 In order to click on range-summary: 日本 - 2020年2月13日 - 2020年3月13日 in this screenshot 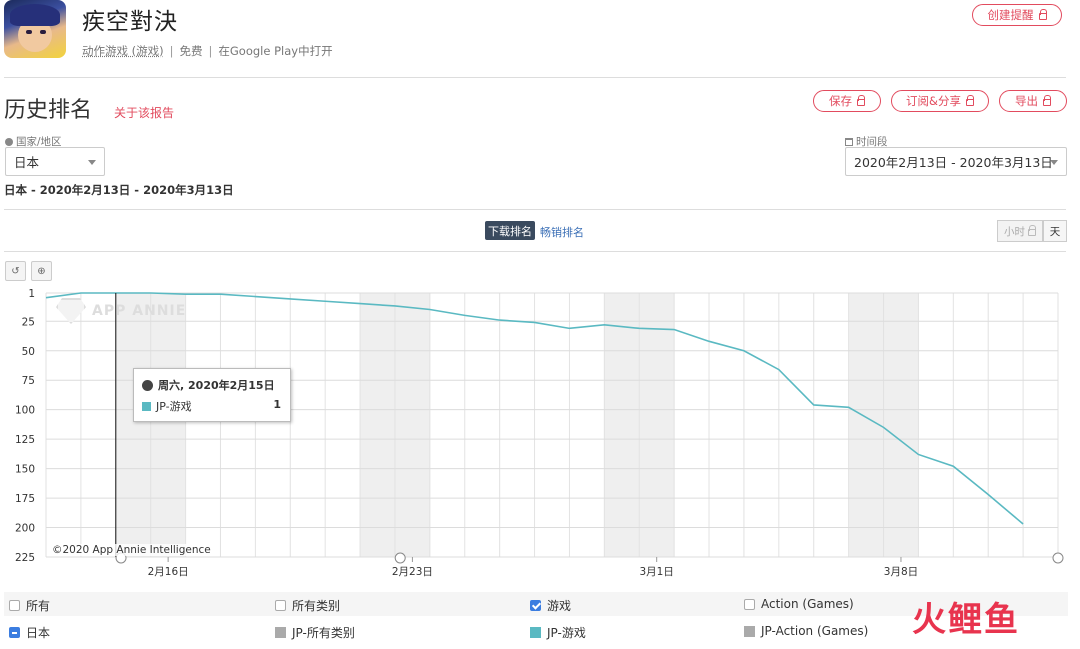, I will do `click(119, 190)`.